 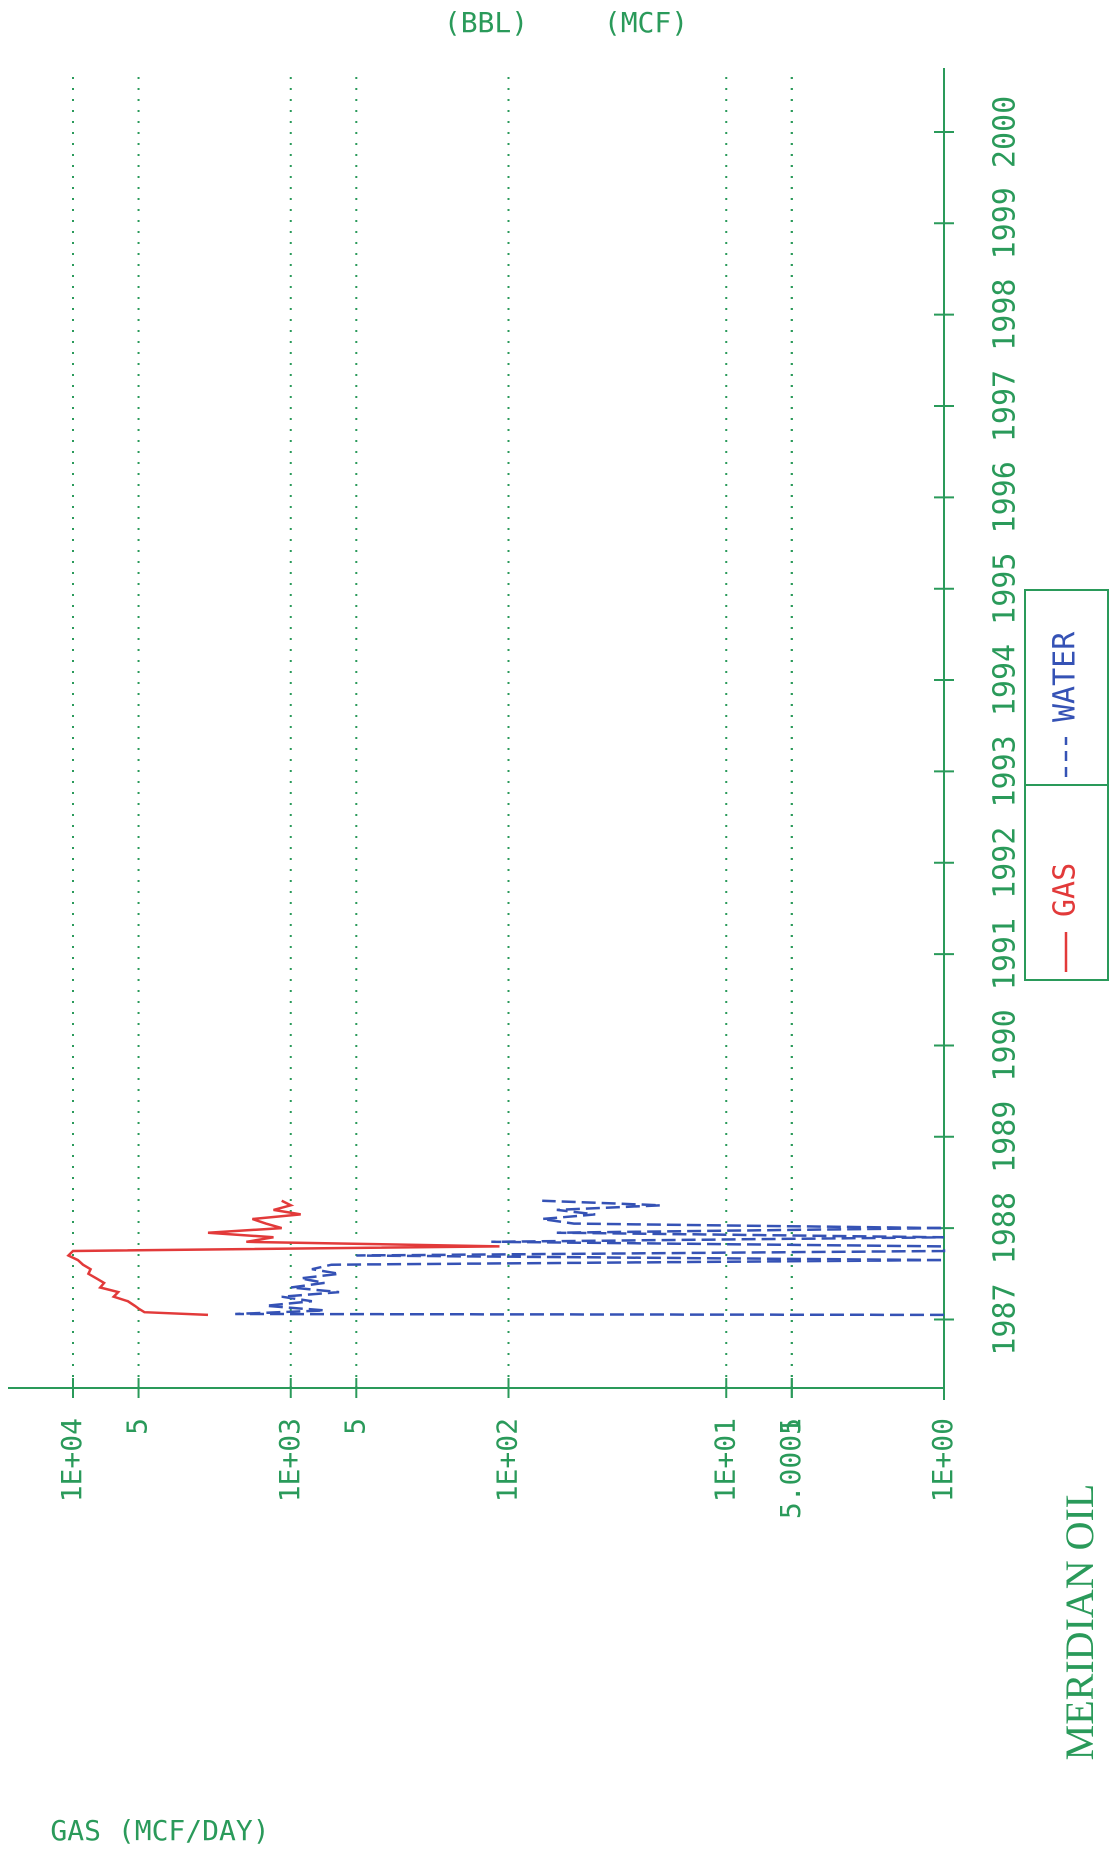 I want to click on x-tick-label: 1996, so click(x=1005, y=497).